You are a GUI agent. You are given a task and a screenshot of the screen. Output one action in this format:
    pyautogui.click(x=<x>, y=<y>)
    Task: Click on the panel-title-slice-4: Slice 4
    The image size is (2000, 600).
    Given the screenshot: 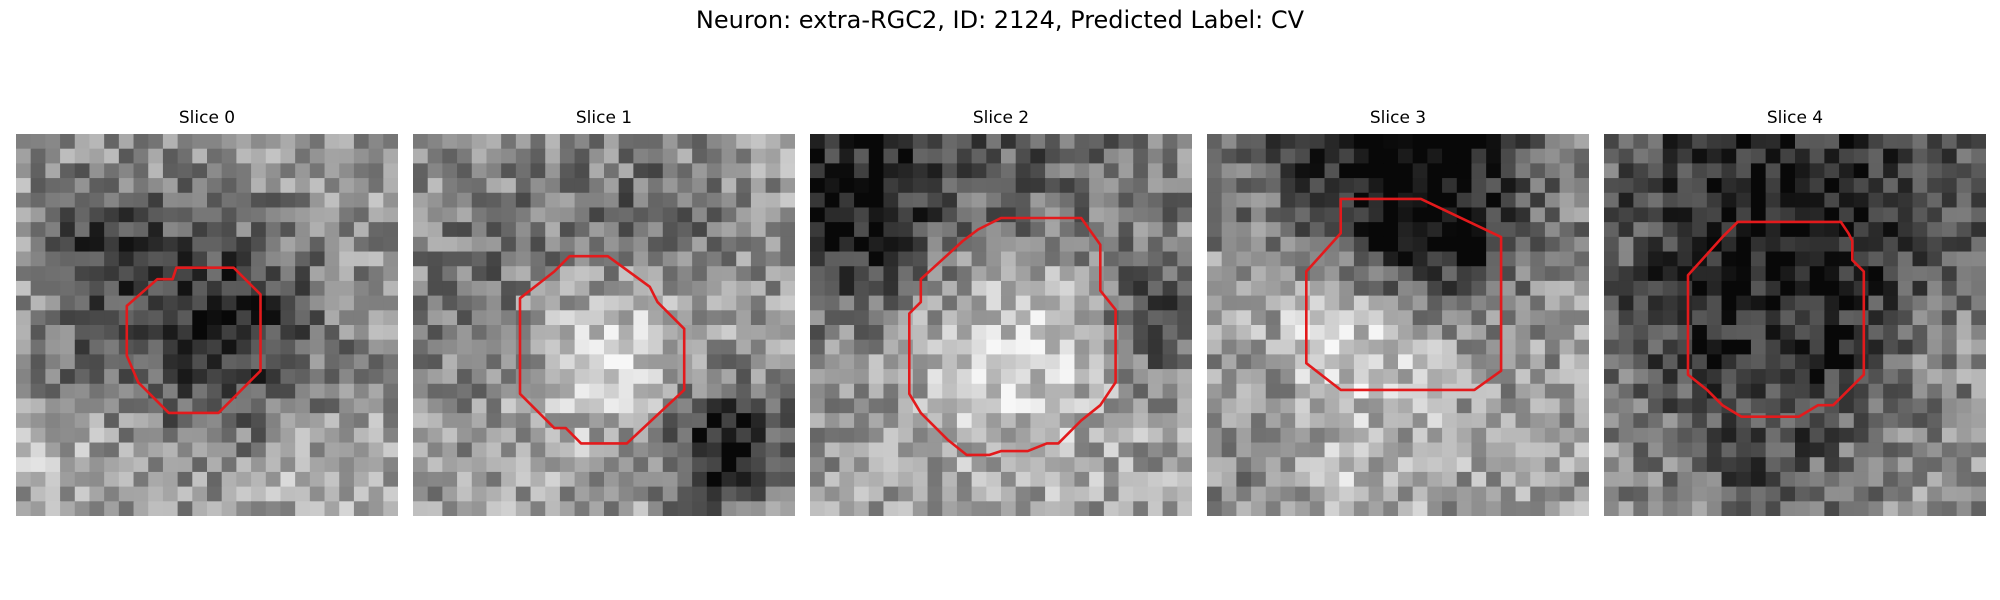 What is the action you would take?
    pyautogui.click(x=1795, y=118)
    